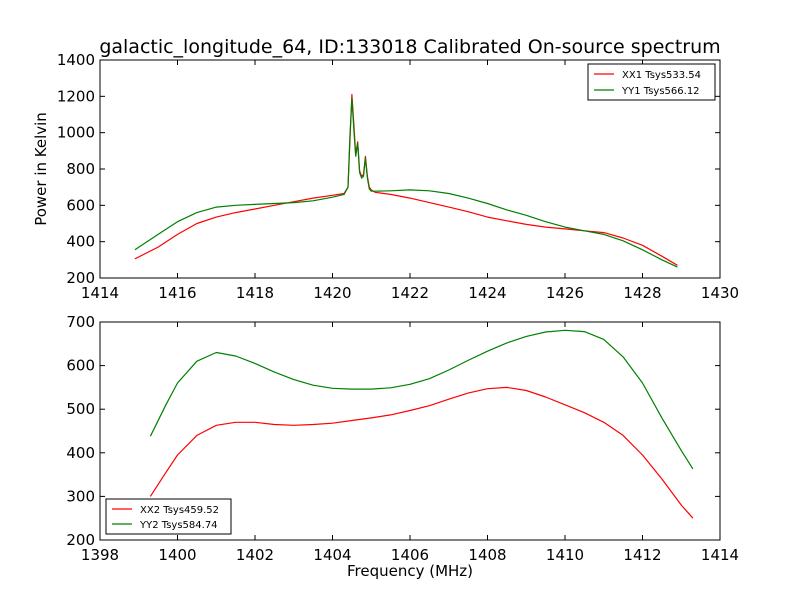 The image size is (800, 600). I want to click on x-tick-label: 1428, so click(642, 293).